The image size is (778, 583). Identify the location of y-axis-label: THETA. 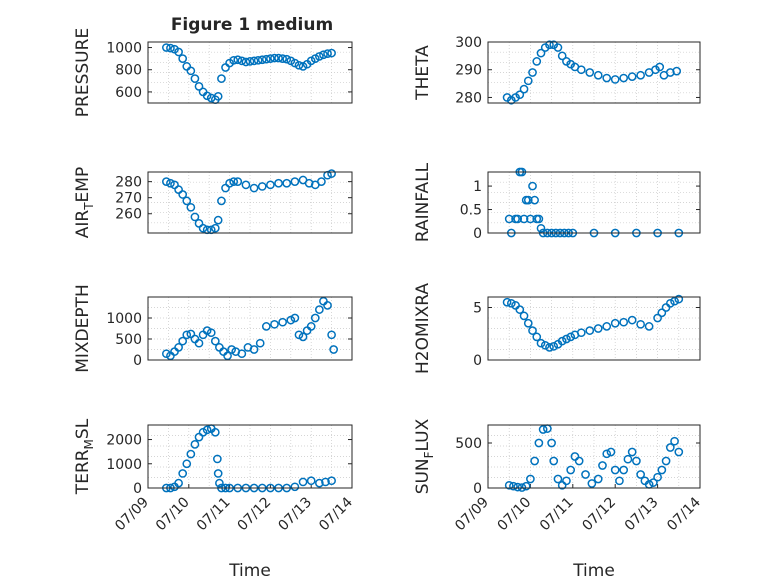
(423, 73).